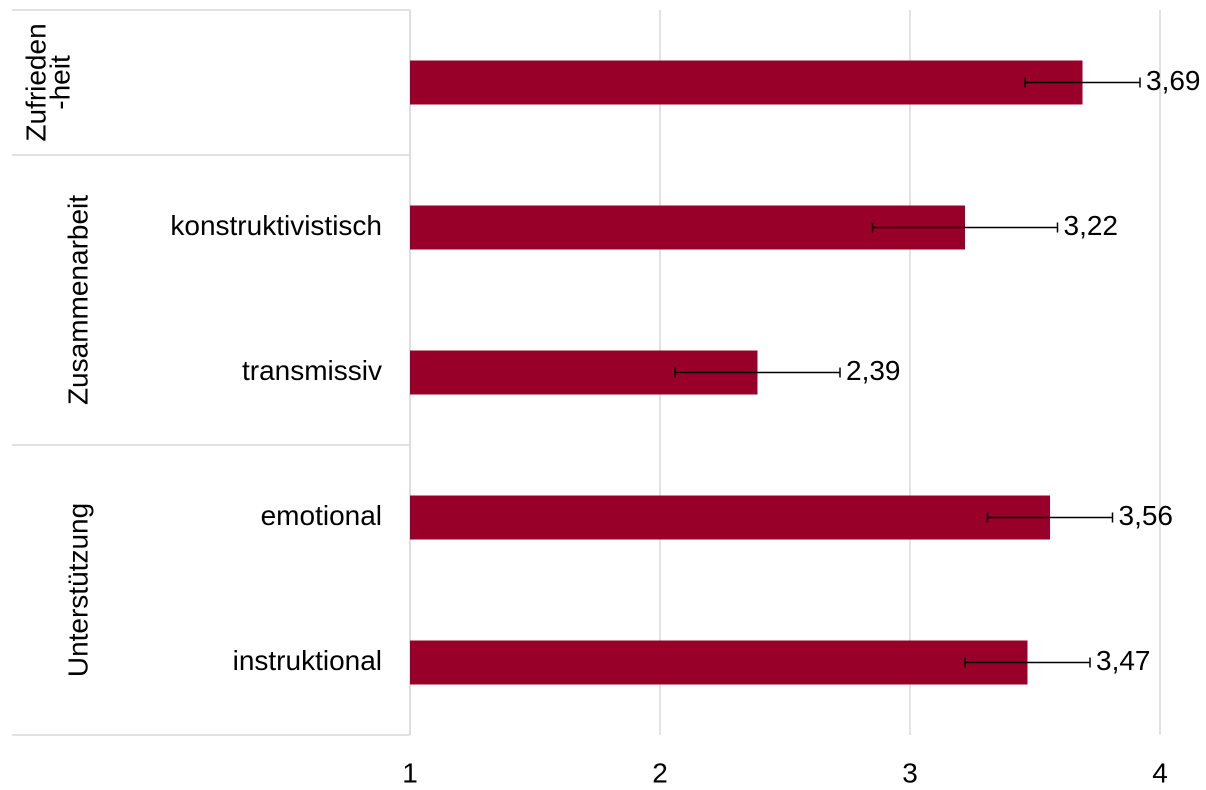 The width and height of the screenshot is (1206, 790). Describe the element at coordinates (873, 370) in the screenshot. I see `data-label: 2,39` at that location.